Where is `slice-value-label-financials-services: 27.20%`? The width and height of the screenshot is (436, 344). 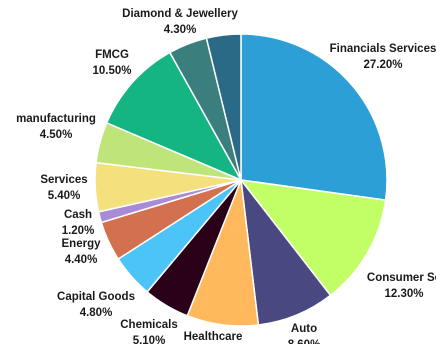 slice-value-label-financials-services: 27.20% is located at coordinates (382, 65).